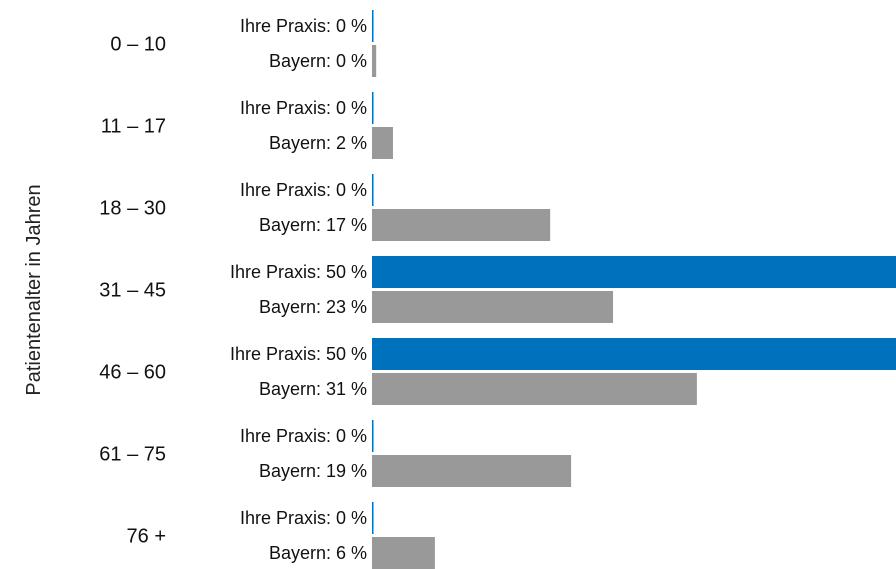 The height and width of the screenshot is (569, 896). Describe the element at coordinates (132, 373) in the screenshot. I see `category-label: 46 – 60` at that location.